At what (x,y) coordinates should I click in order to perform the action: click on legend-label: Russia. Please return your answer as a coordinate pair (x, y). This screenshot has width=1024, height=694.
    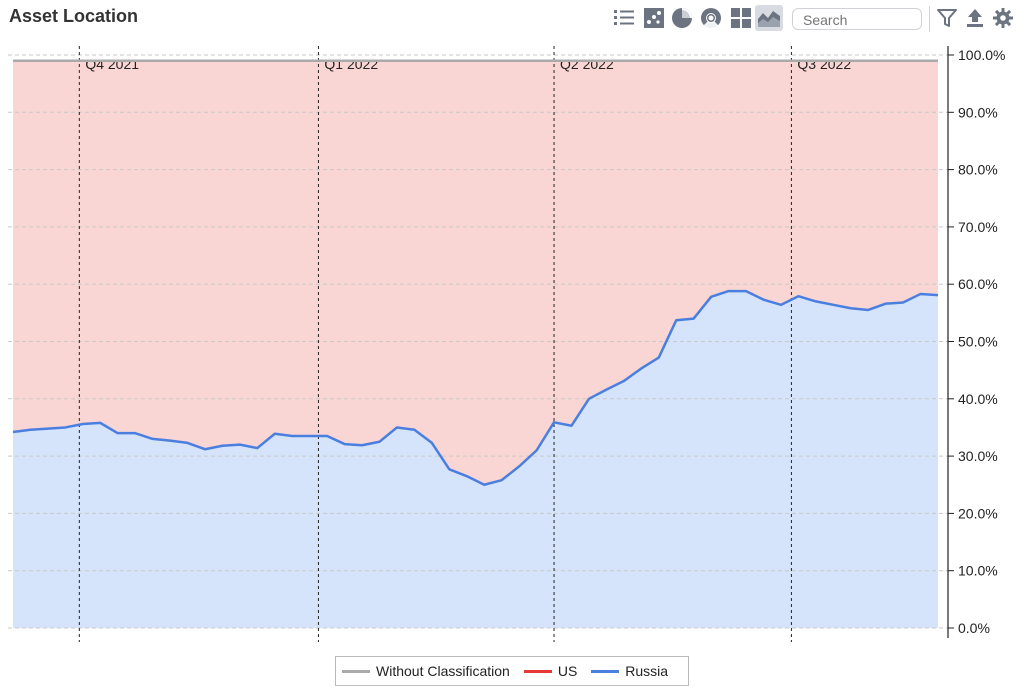
    Looking at the image, I should click on (647, 671).